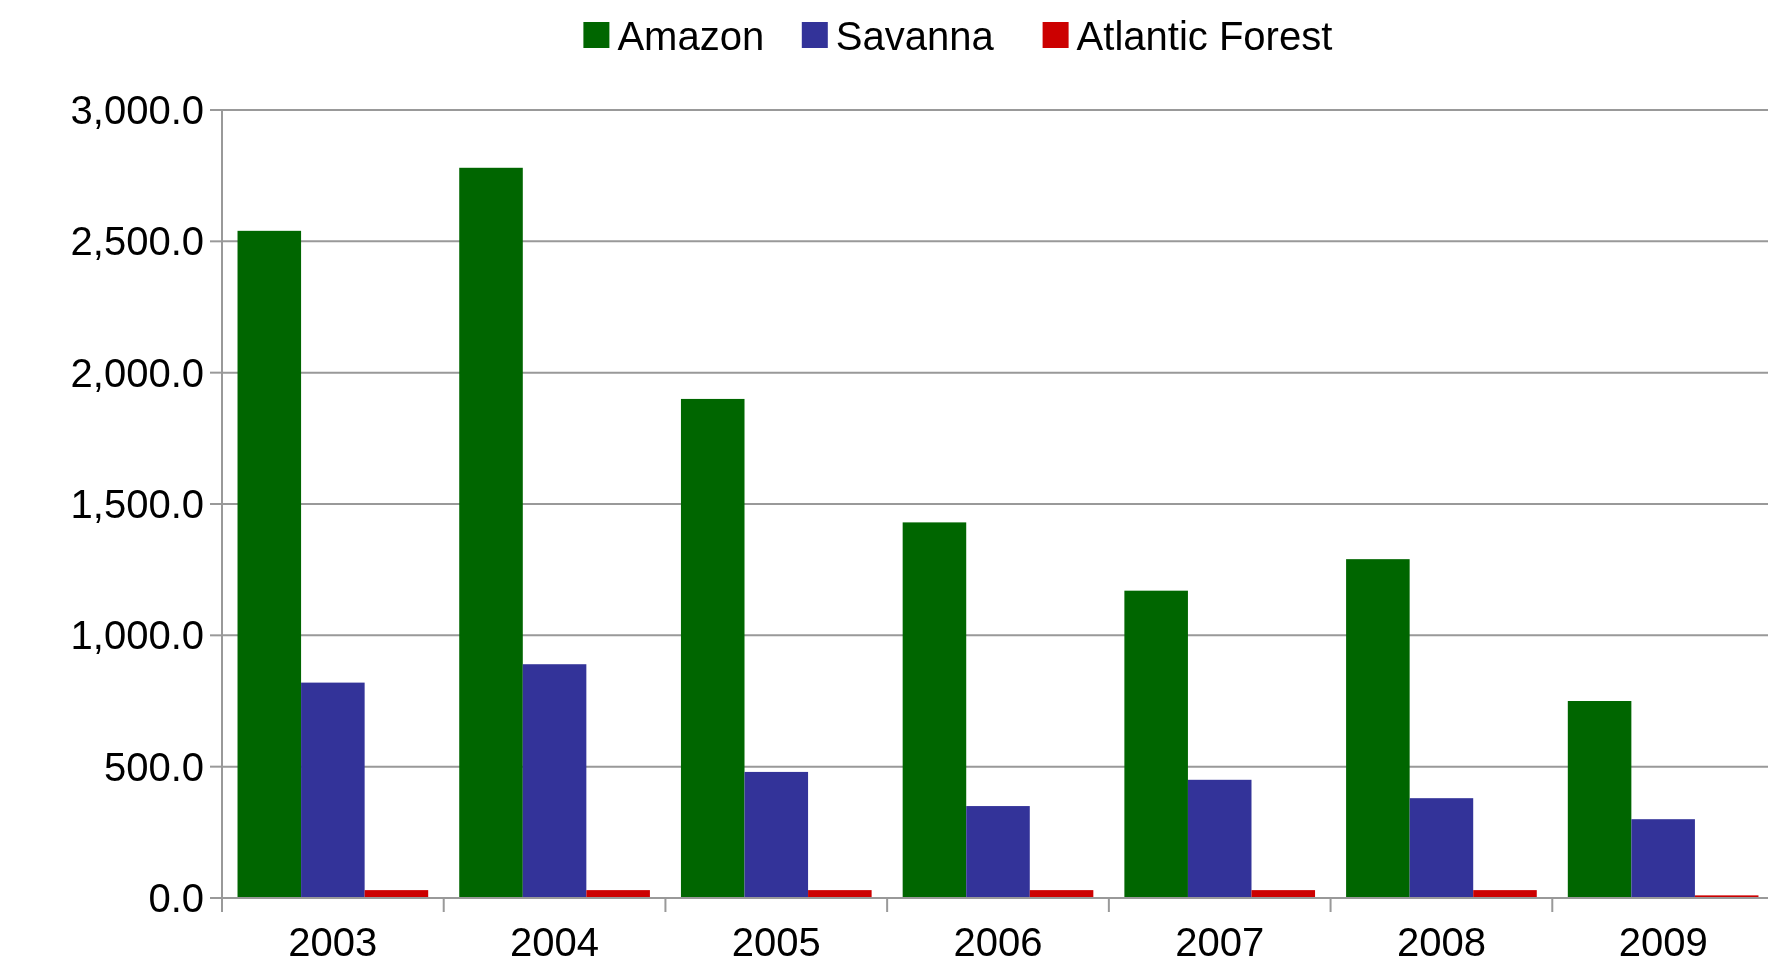  Describe the element at coordinates (137, 110) in the screenshot. I see `y-tick-label: 3,000.0` at that location.